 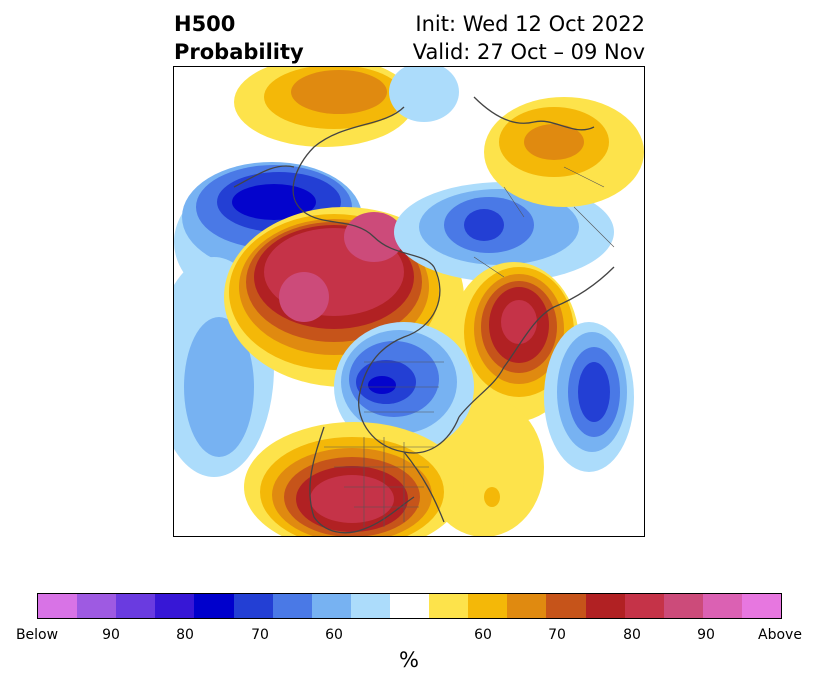 What do you see at coordinates (528, 52) in the screenshot?
I see `valid-range: Valid: 27 Oct – 09 Nov` at bounding box center [528, 52].